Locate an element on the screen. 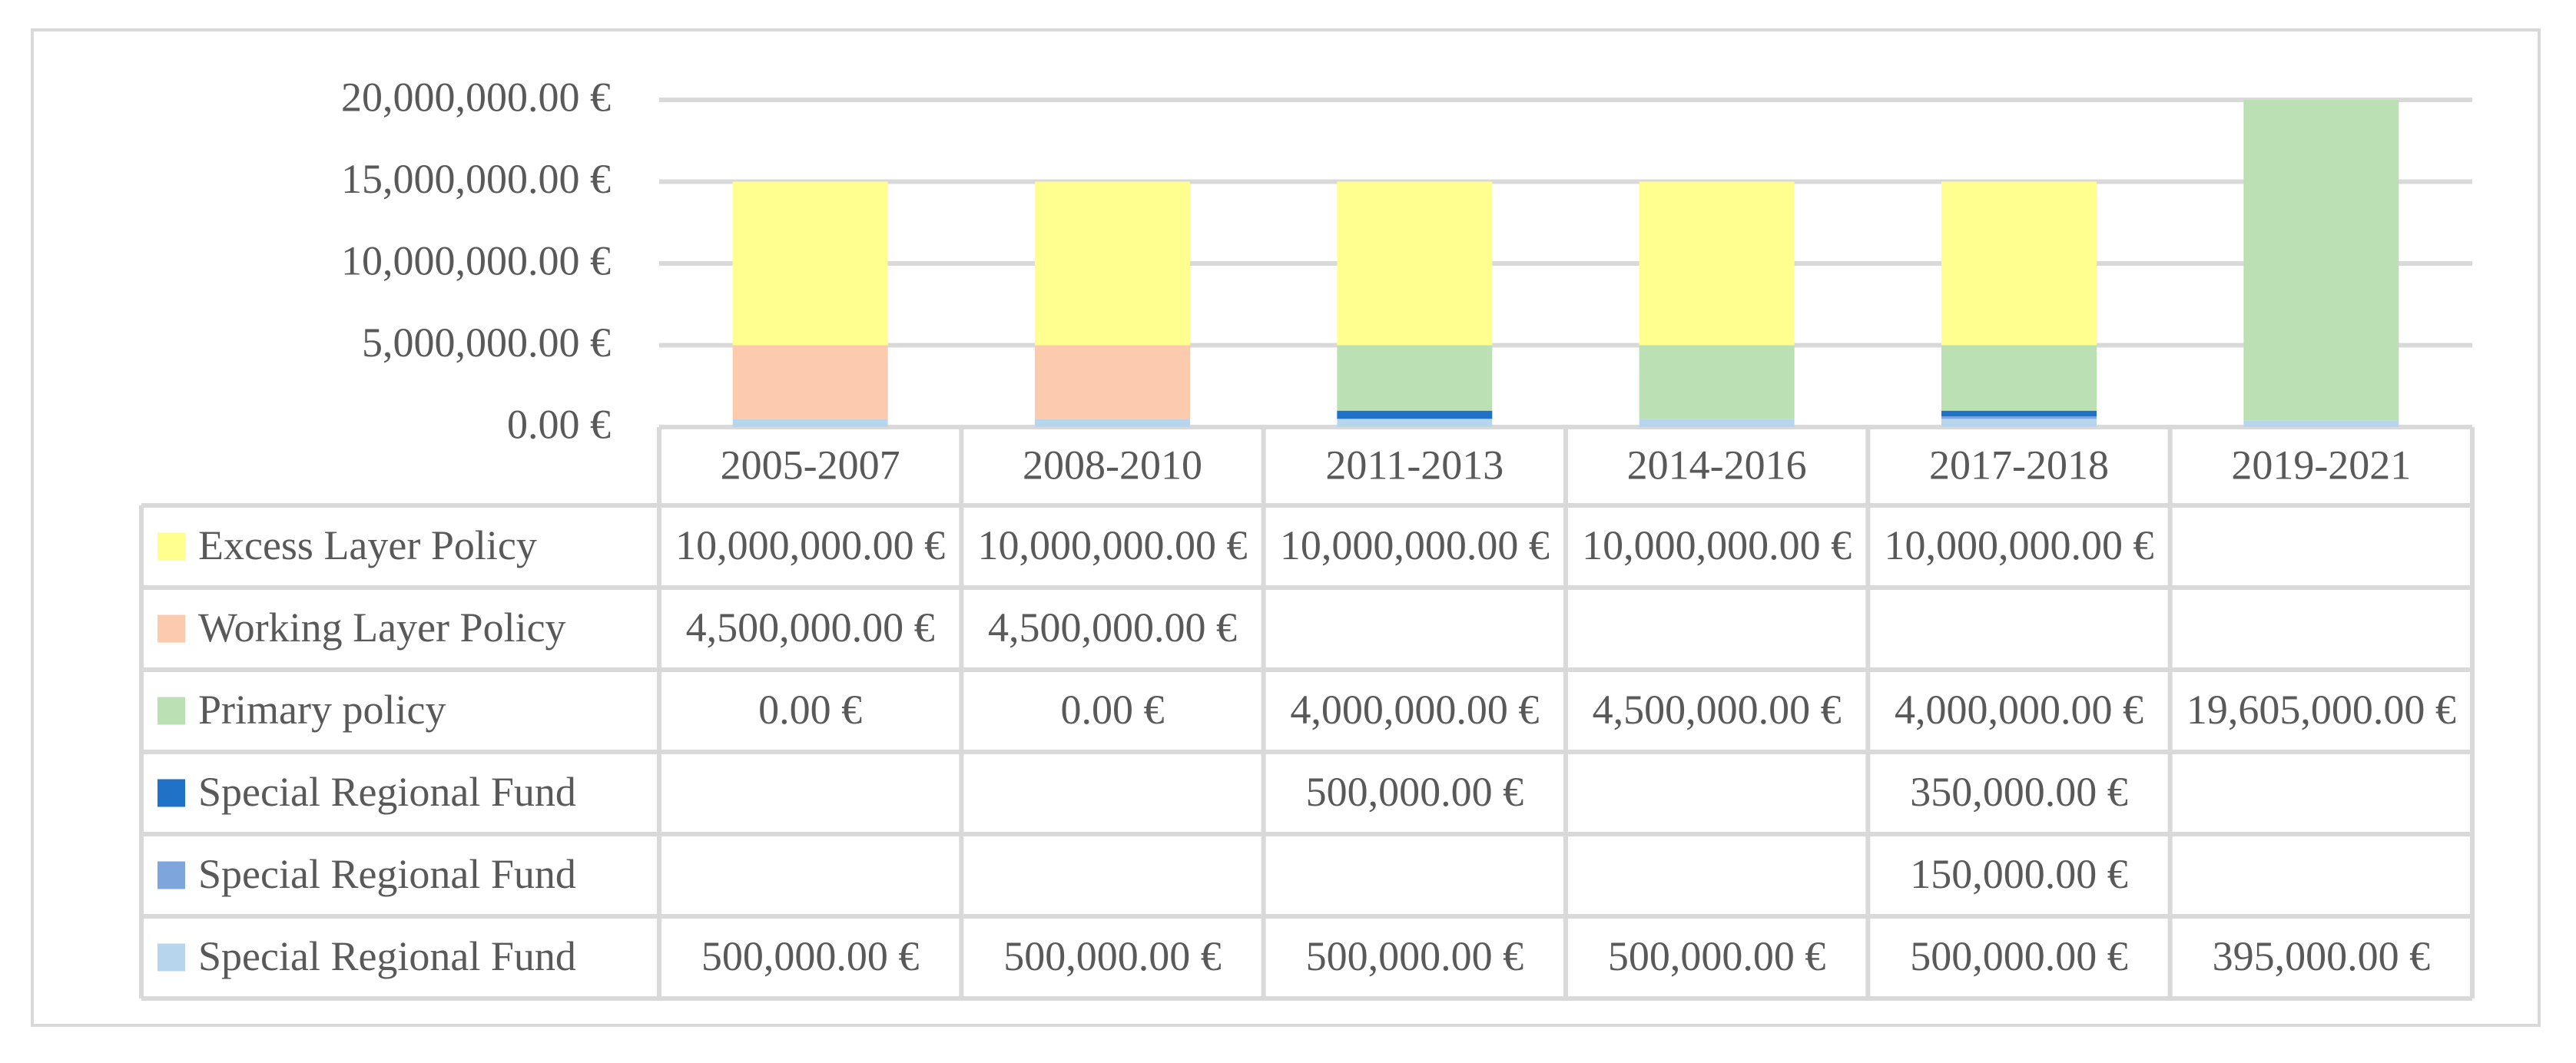 This screenshot has height=1063, width=2576. legend-label: Excess Layer Policy is located at coordinates (367, 545).